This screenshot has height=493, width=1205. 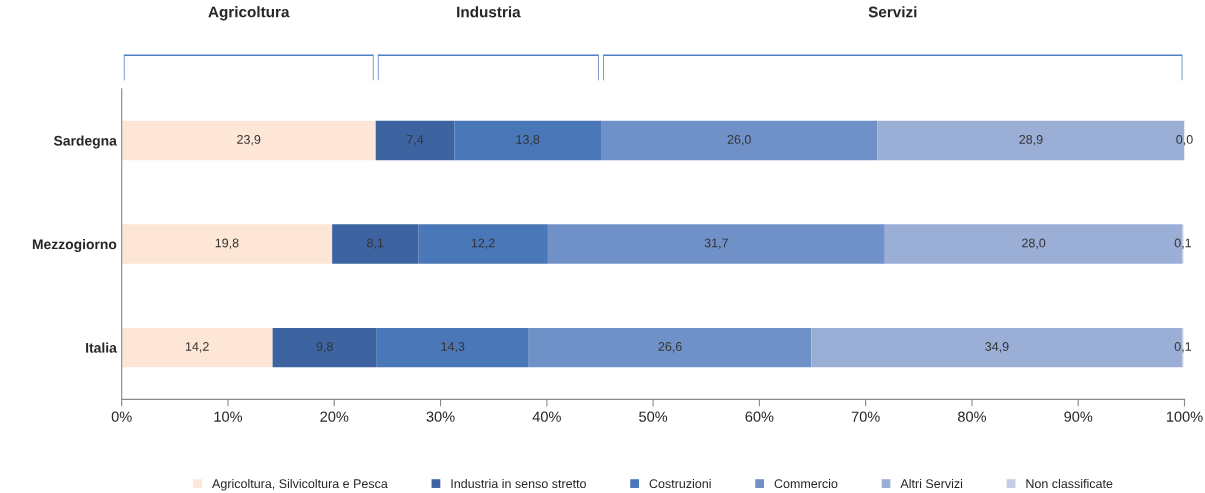 What do you see at coordinates (489, 12) in the screenshot?
I see `text: Industria` at bounding box center [489, 12].